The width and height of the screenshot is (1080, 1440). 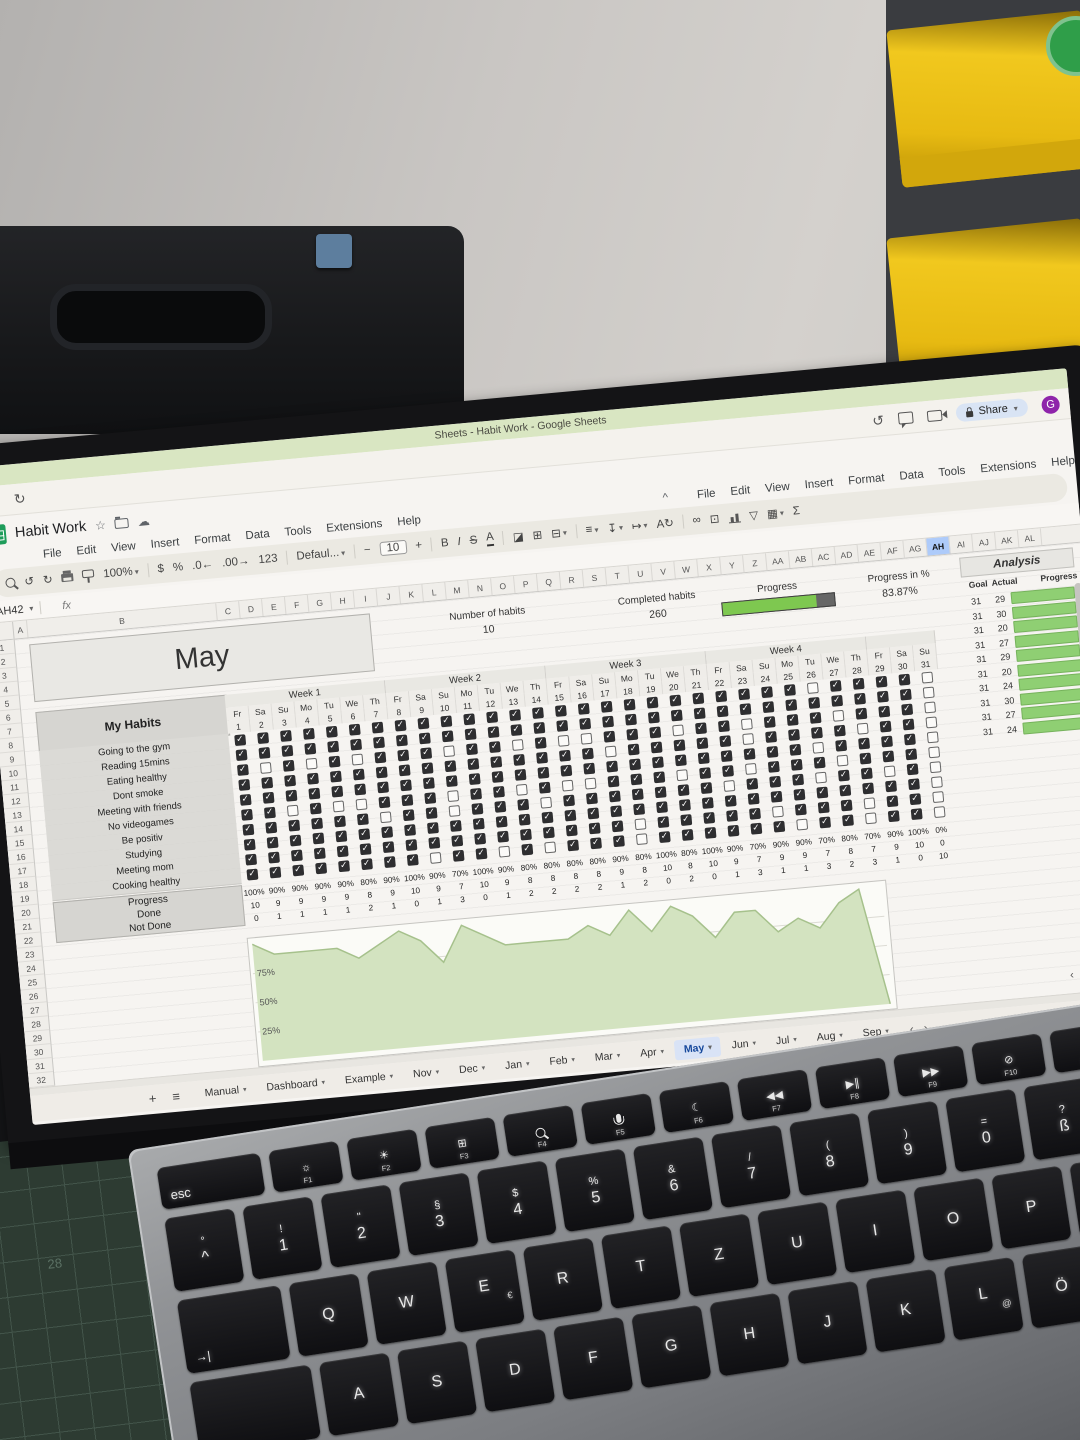 I want to click on menu-format: Format, so click(x=866, y=479).